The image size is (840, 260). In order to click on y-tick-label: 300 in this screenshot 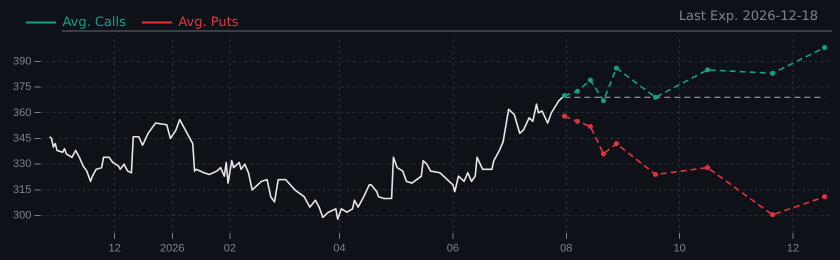, I will do `click(22, 216)`.